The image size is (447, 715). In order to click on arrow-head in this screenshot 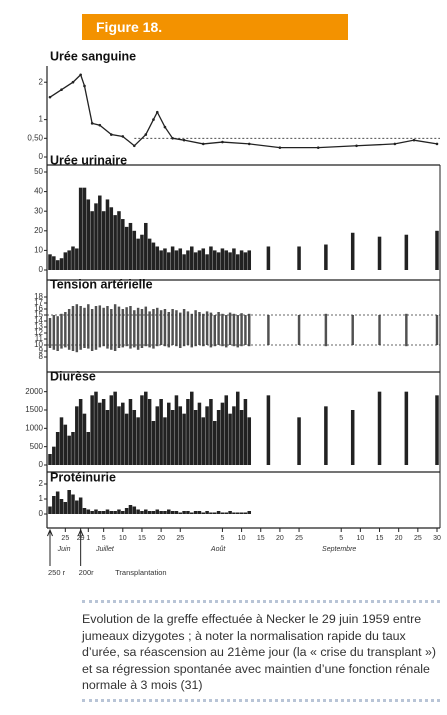, I will do `click(80, 532)`.